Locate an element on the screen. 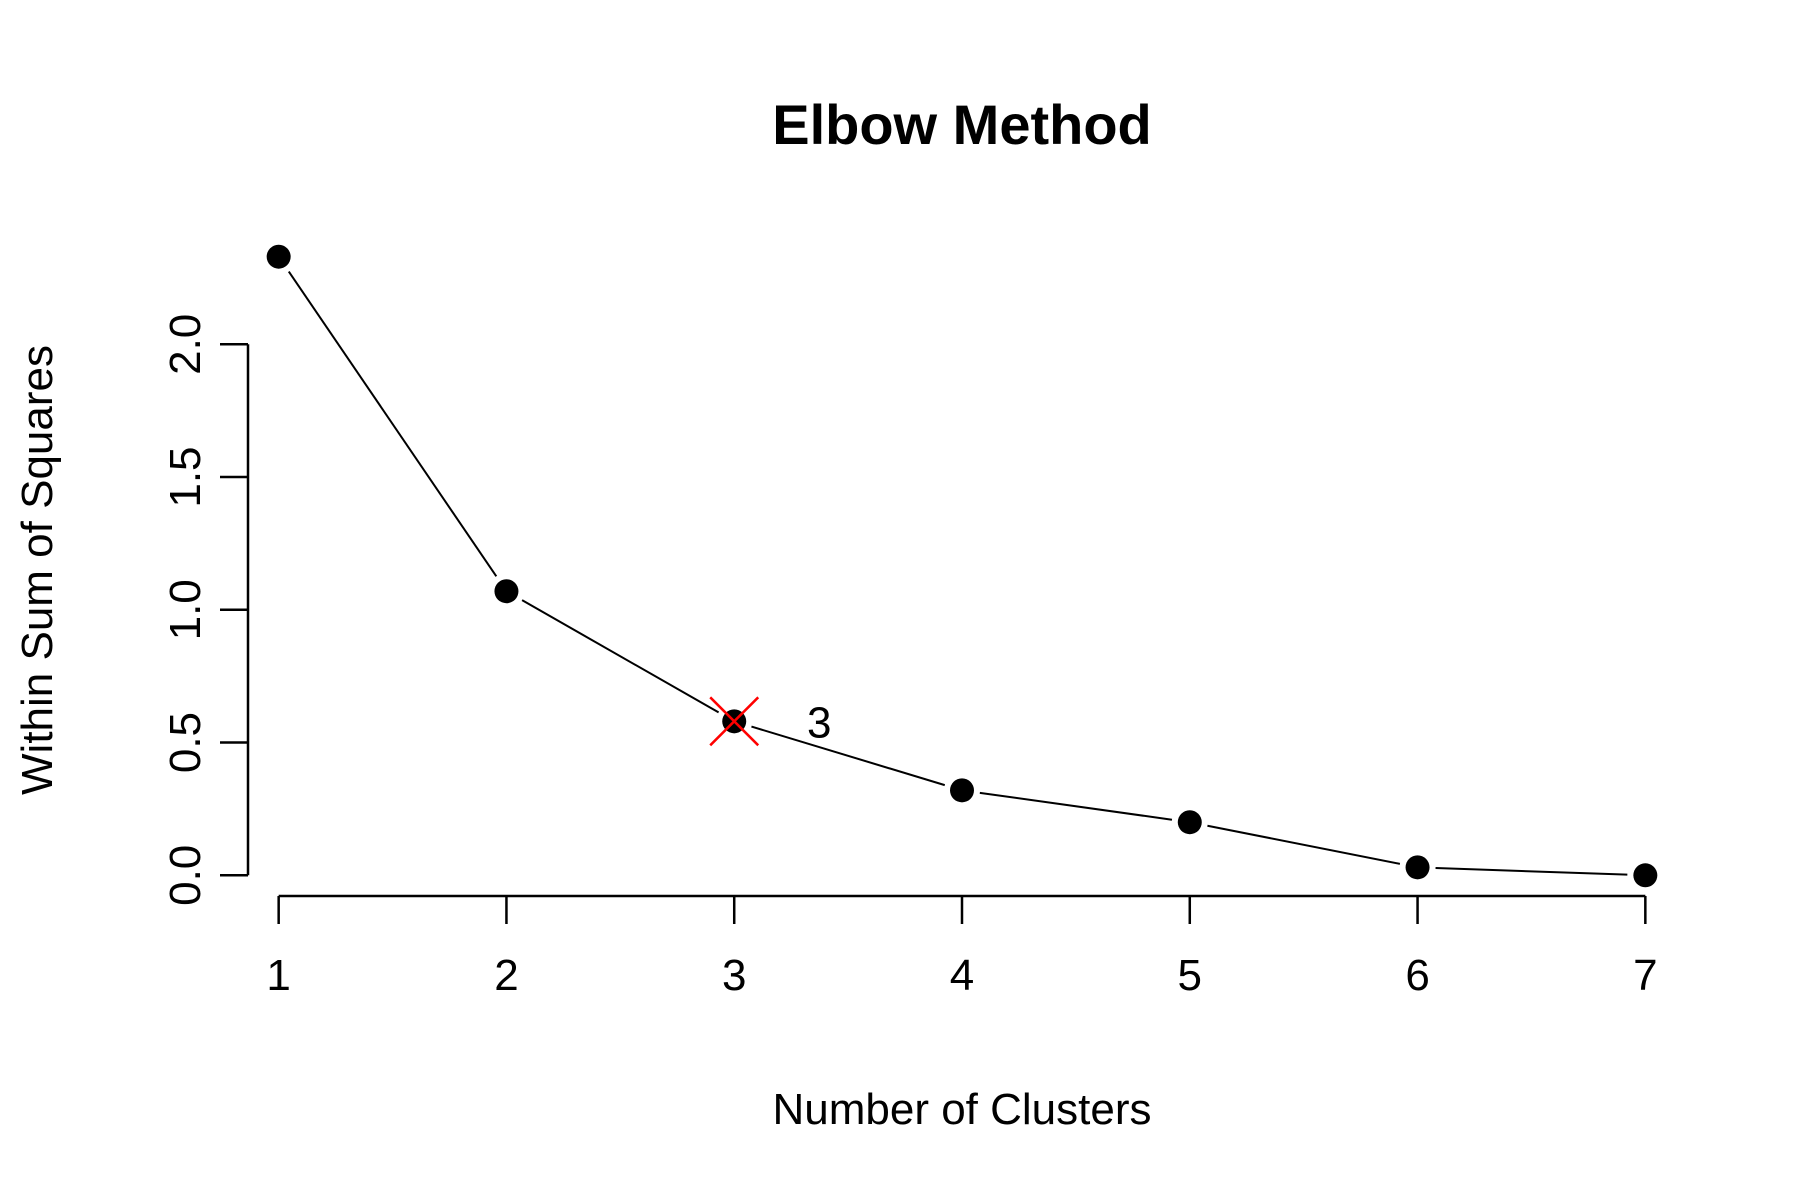 This screenshot has width=1800, height=1200. y-tick-label-0.0: 0.0 is located at coordinates (185, 875).